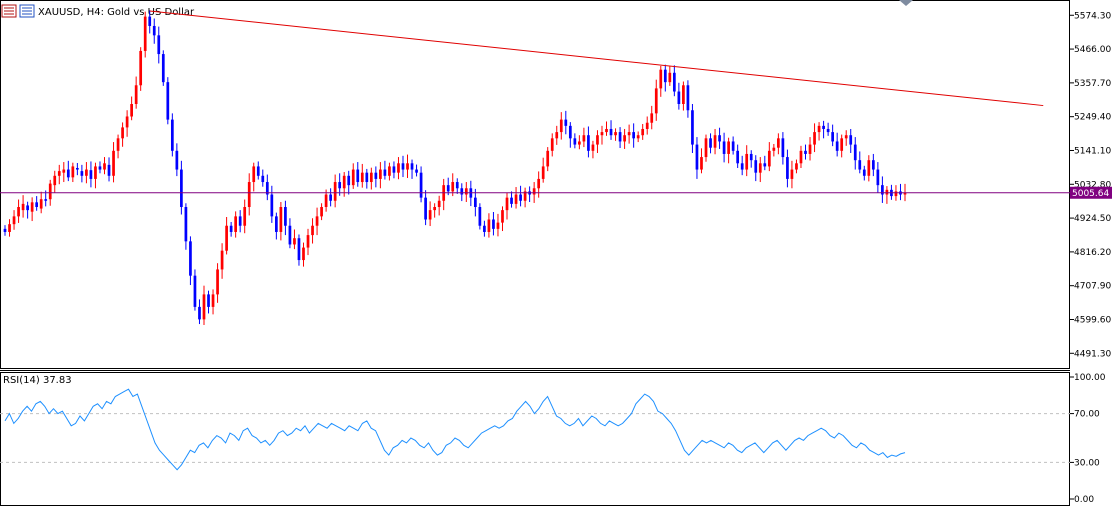 This screenshot has width=1117, height=506. I want to click on price-tick-label: 4707.90, so click(1092, 287).